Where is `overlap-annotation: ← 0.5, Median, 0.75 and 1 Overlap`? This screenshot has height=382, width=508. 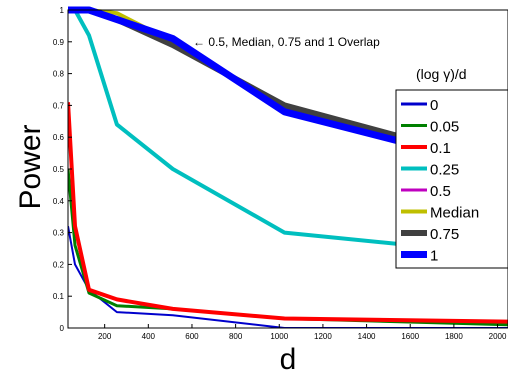
overlap-annotation: ← 0.5, Median, 0.75 and 1 Overlap is located at coordinates (286, 42).